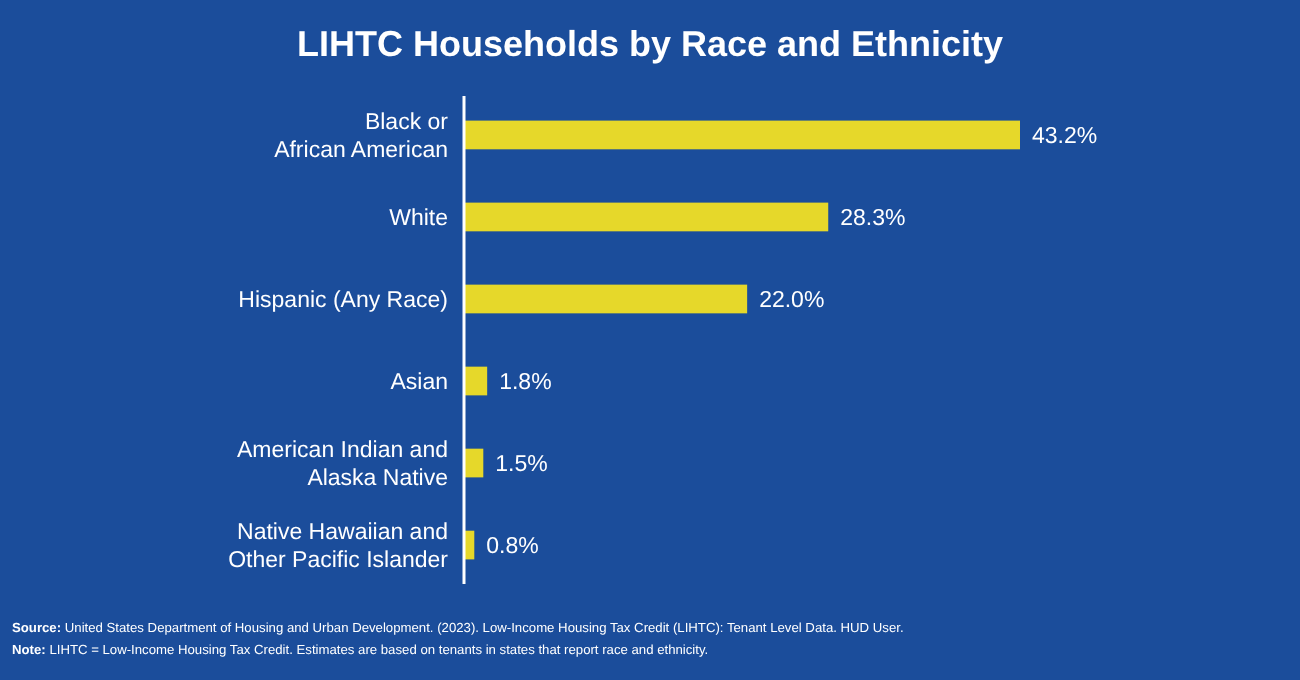 This screenshot has width=1300, height=680. I want to click on data-label: 1.8%, so click(525, 383).